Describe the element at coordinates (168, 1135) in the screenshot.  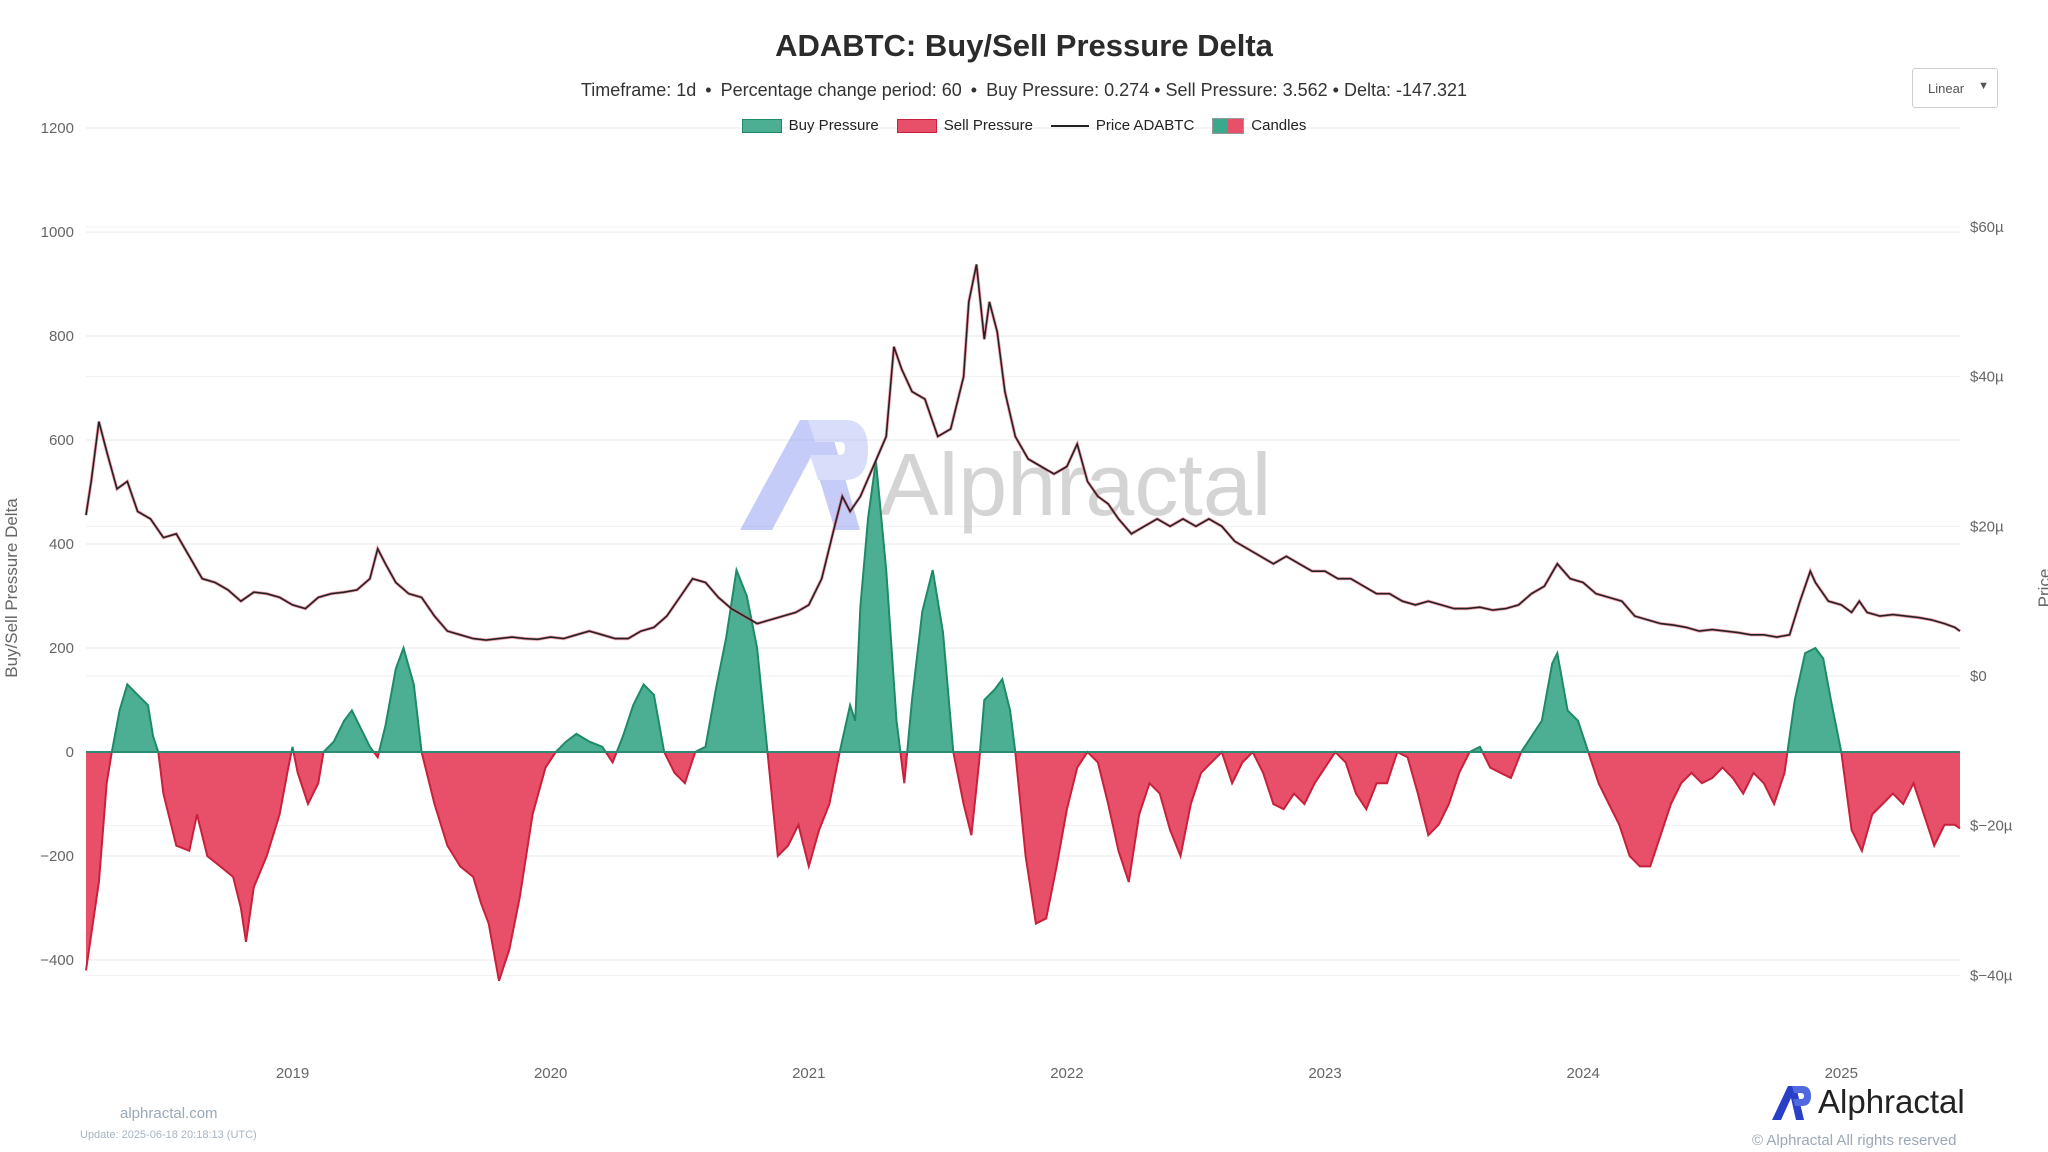
I see `footer-update-time: Update: 2025-06-18 20:18:13 (UTC)` at that location.